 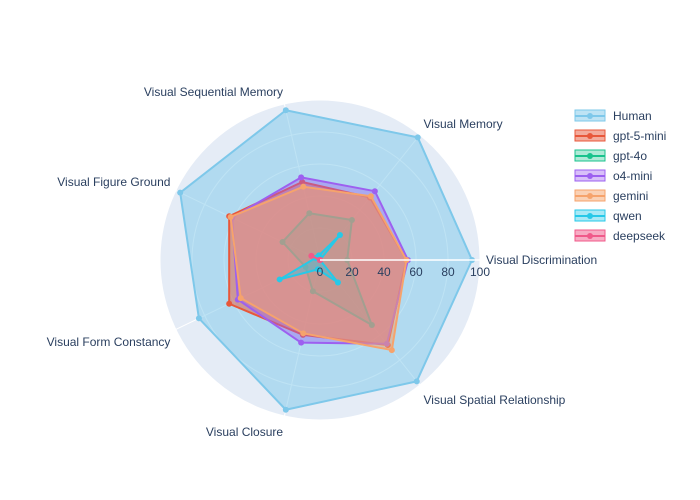 I want to click on legend-item: o4-mini, so click(x=613, y=176).